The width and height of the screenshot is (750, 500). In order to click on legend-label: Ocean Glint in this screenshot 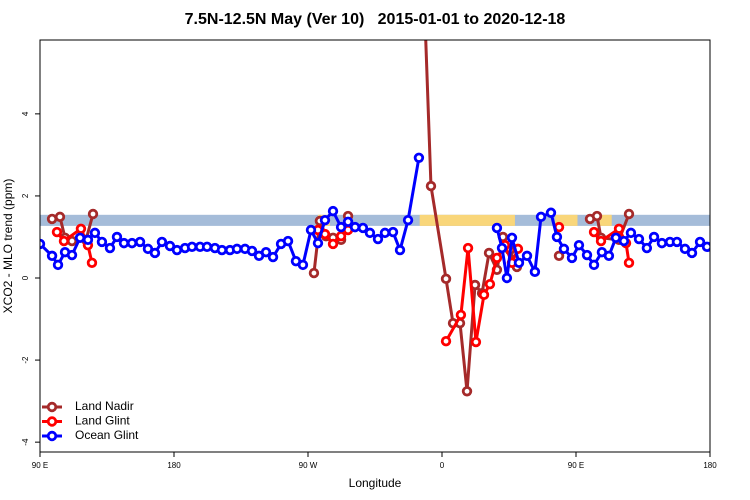, I will do `click(107, 435)`.